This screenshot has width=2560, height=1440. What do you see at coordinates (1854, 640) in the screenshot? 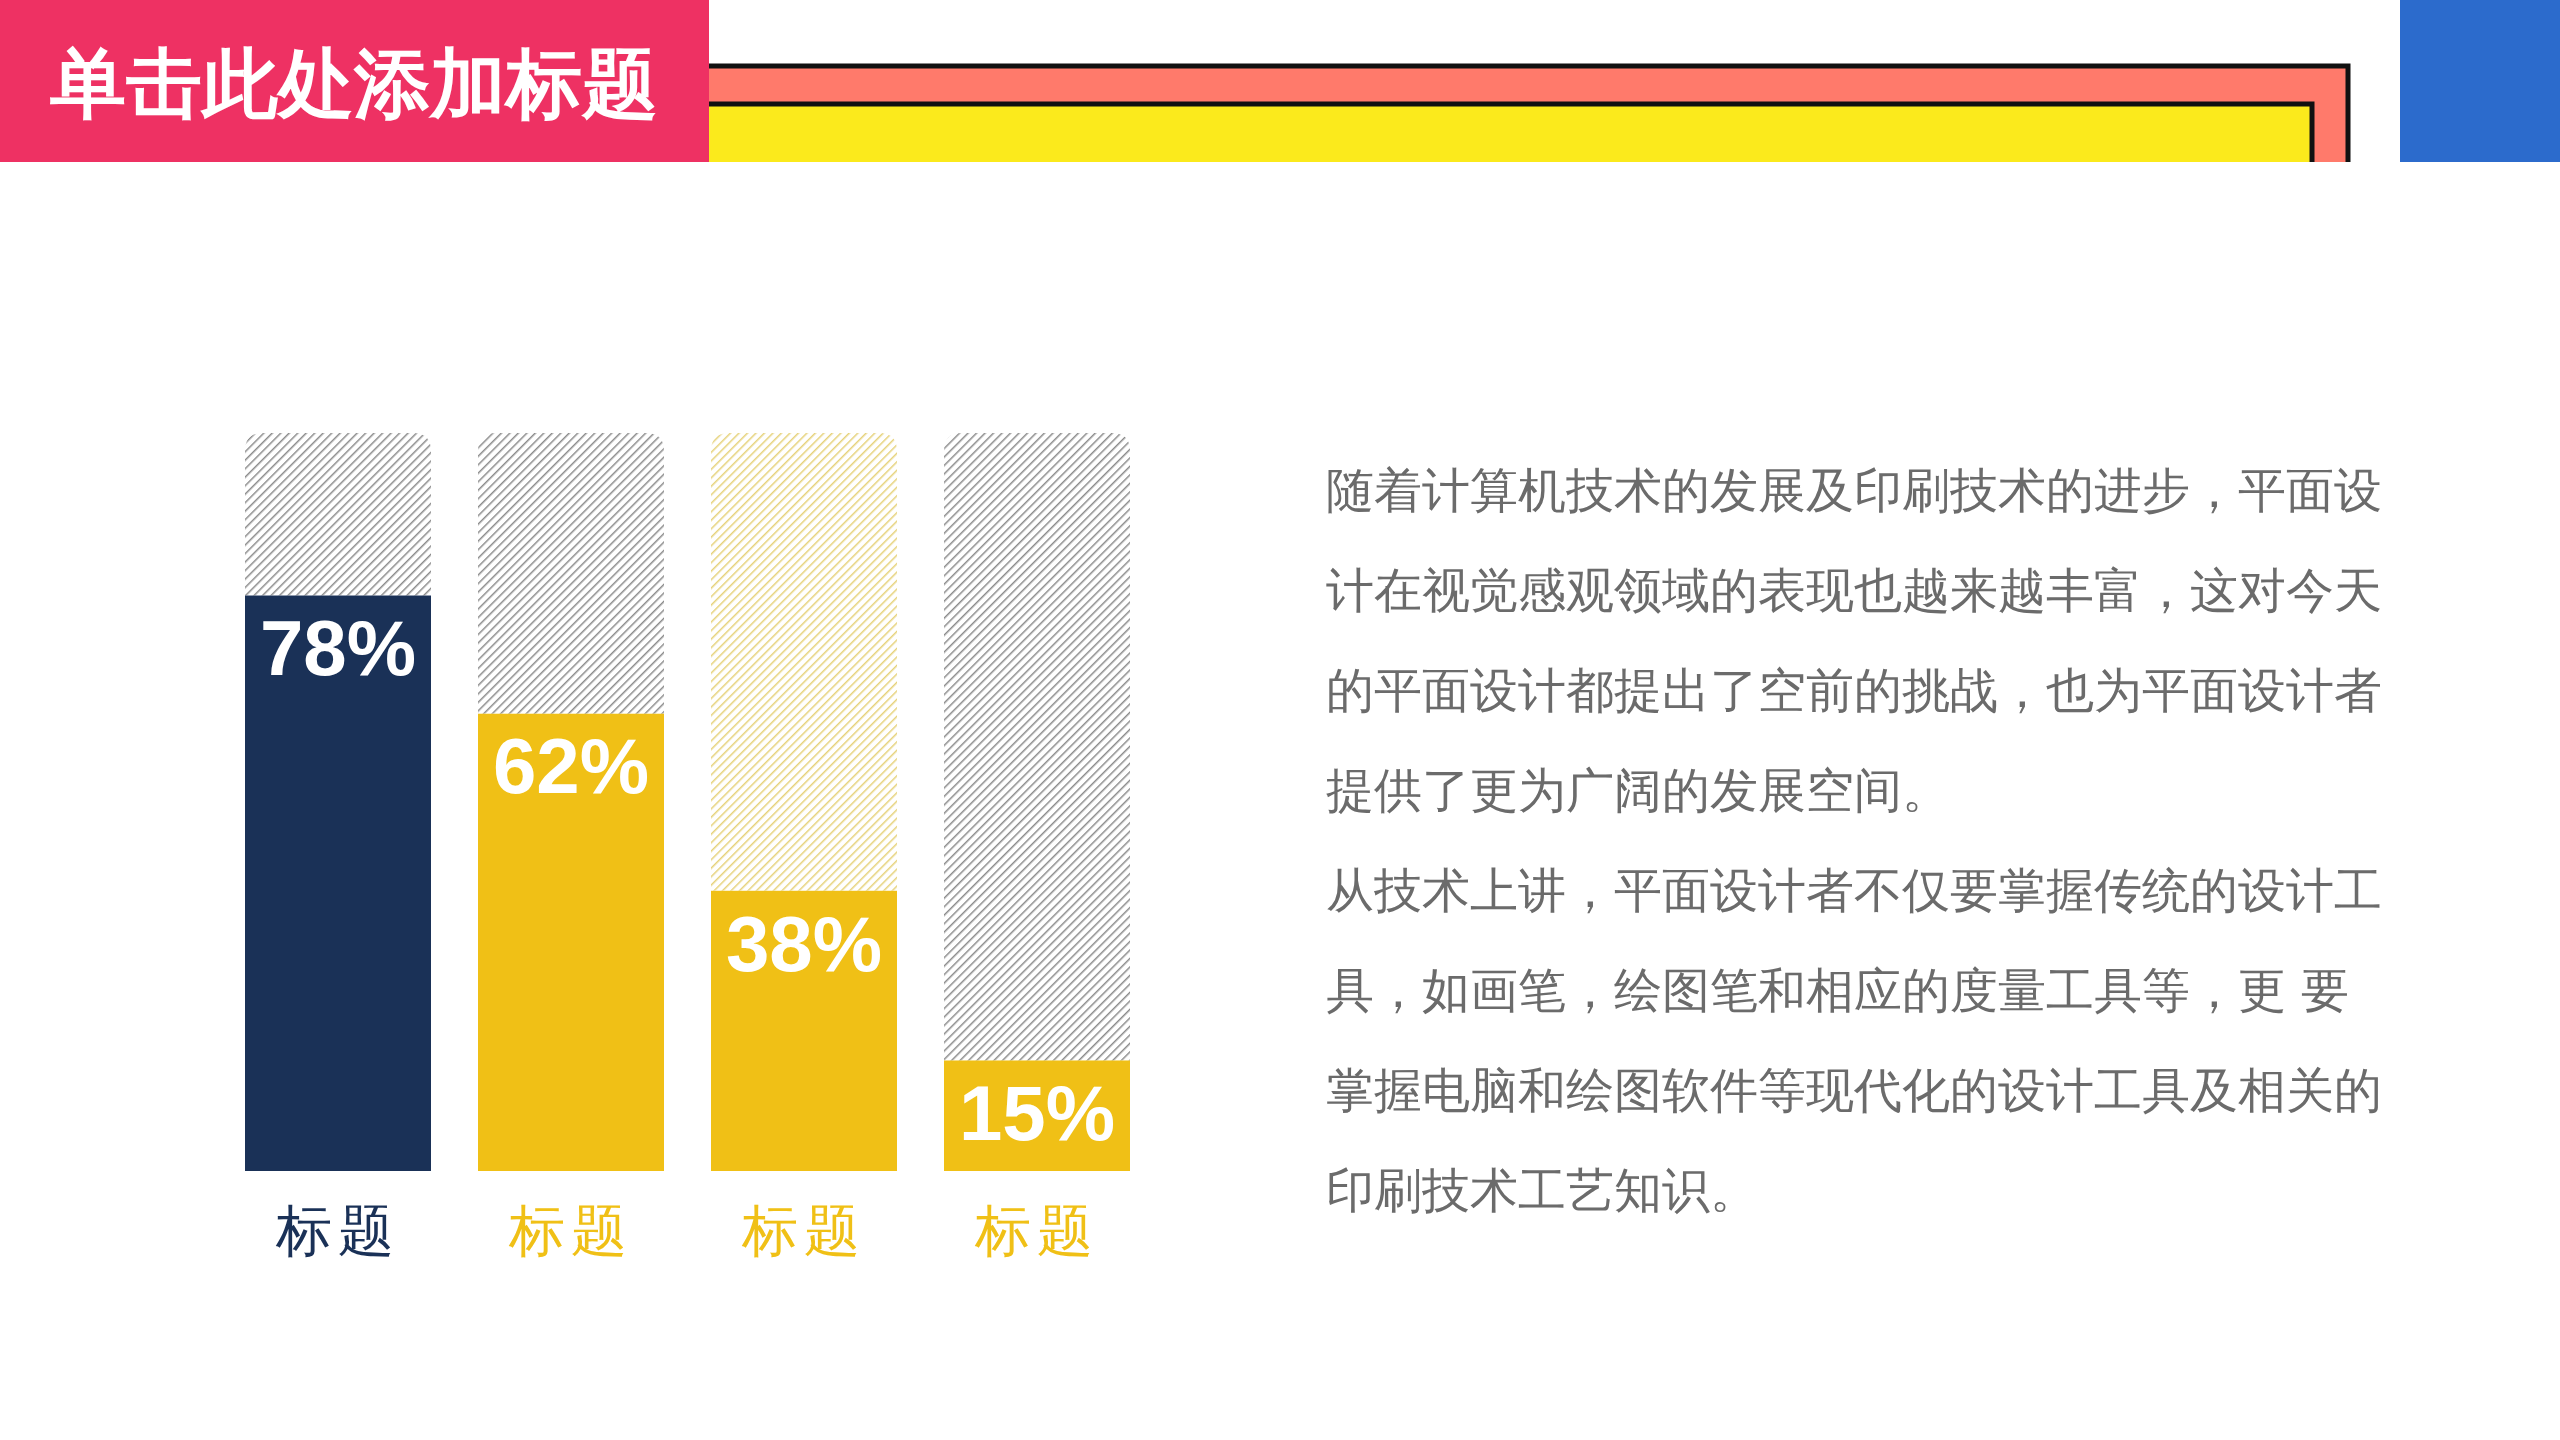
I see `text: 随着计算机技术的发展及印刷技术的进步，平面设计在视觉感观领域的表现也越来越丰富，这对今天的平面设计都提出了空前的挑战，也为平面设计者提供了更为广阔的发展空间。` at bounding box center [1854, 640].